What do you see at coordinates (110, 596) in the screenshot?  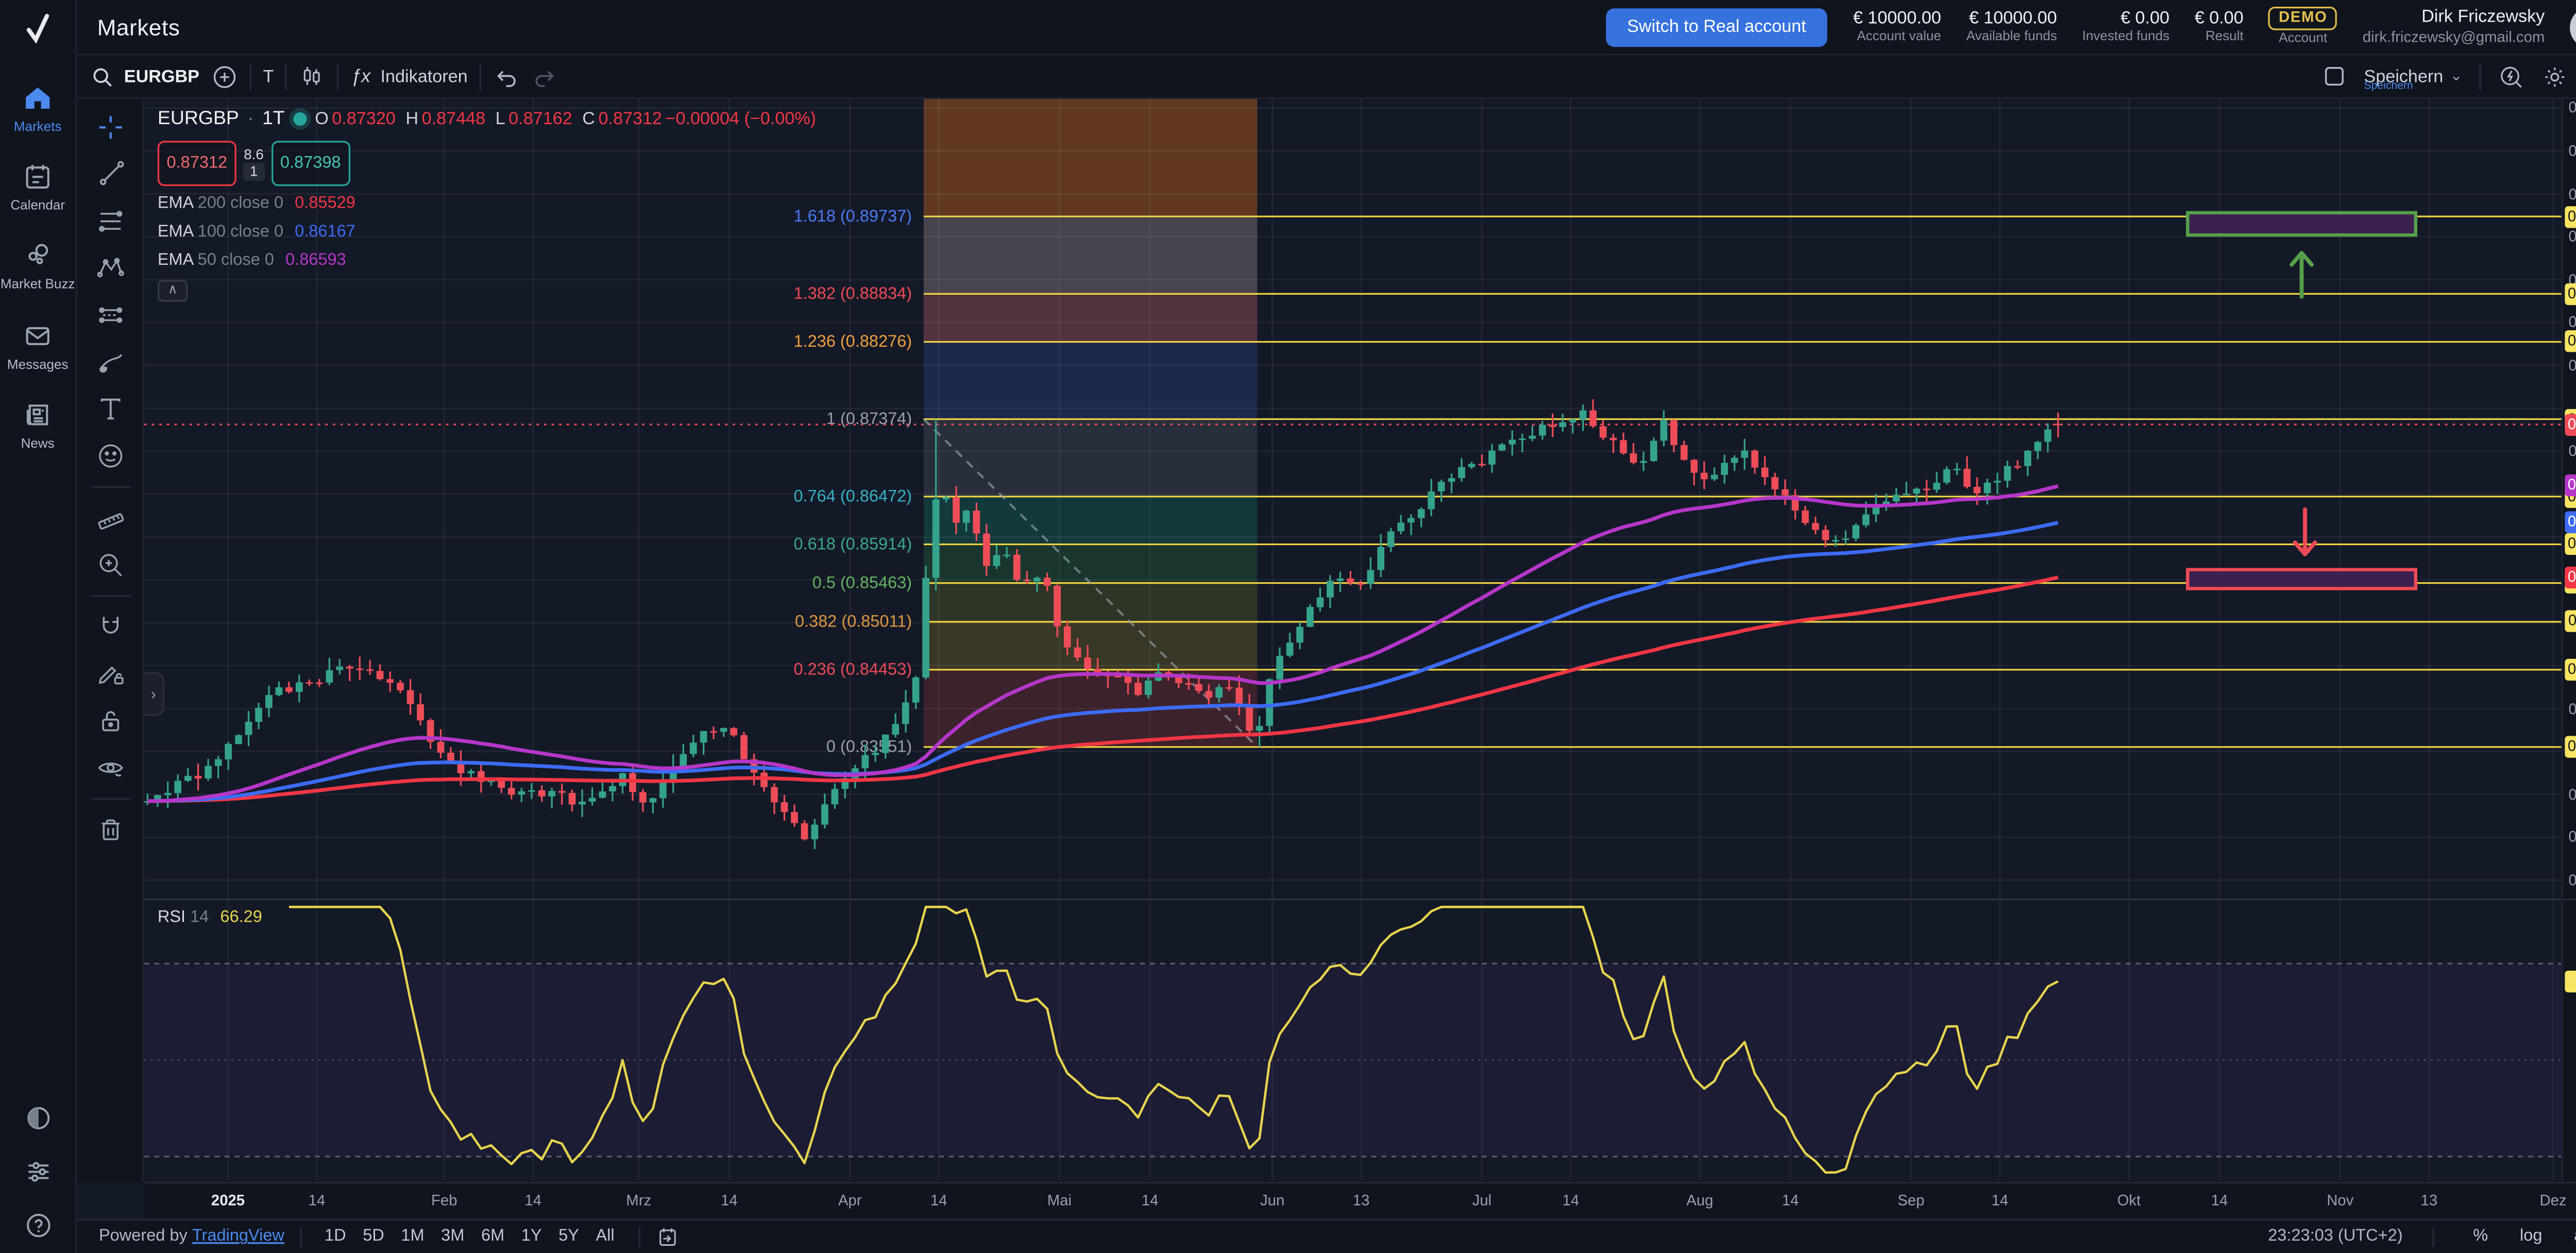 I see `rail-separator` at bounding box center [110, 596].